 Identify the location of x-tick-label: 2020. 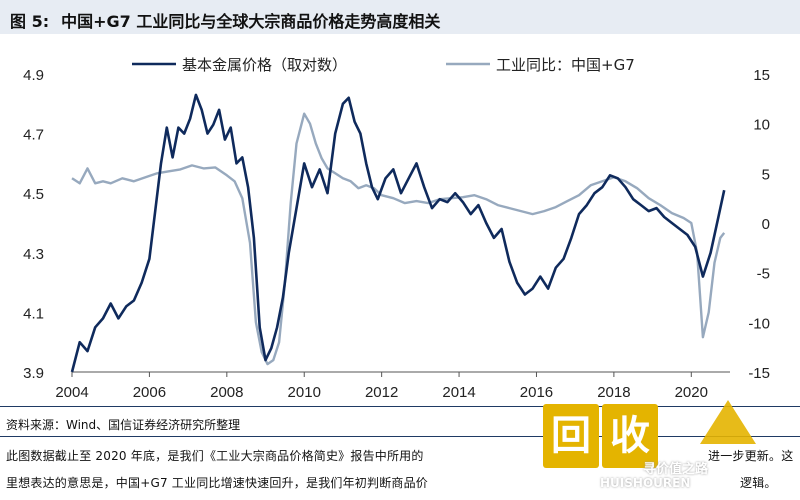
(691, 392).